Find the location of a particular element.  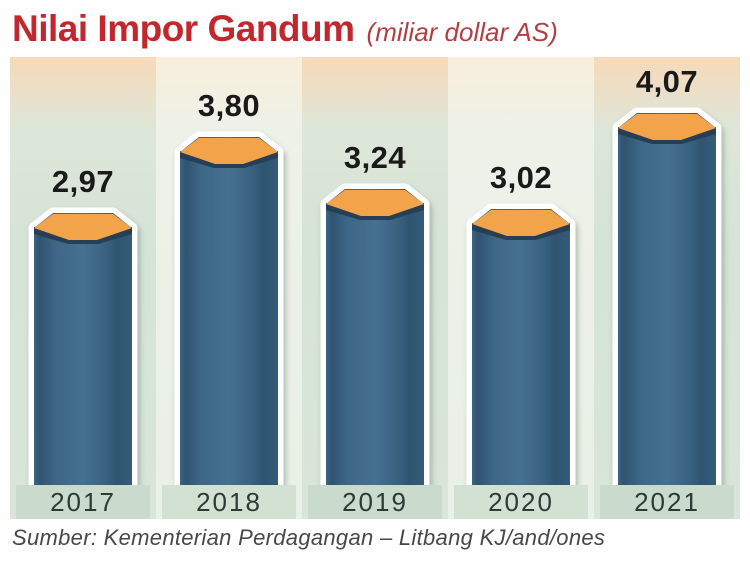

year-label-2017: 2017 is located at coordinates (83, 502).